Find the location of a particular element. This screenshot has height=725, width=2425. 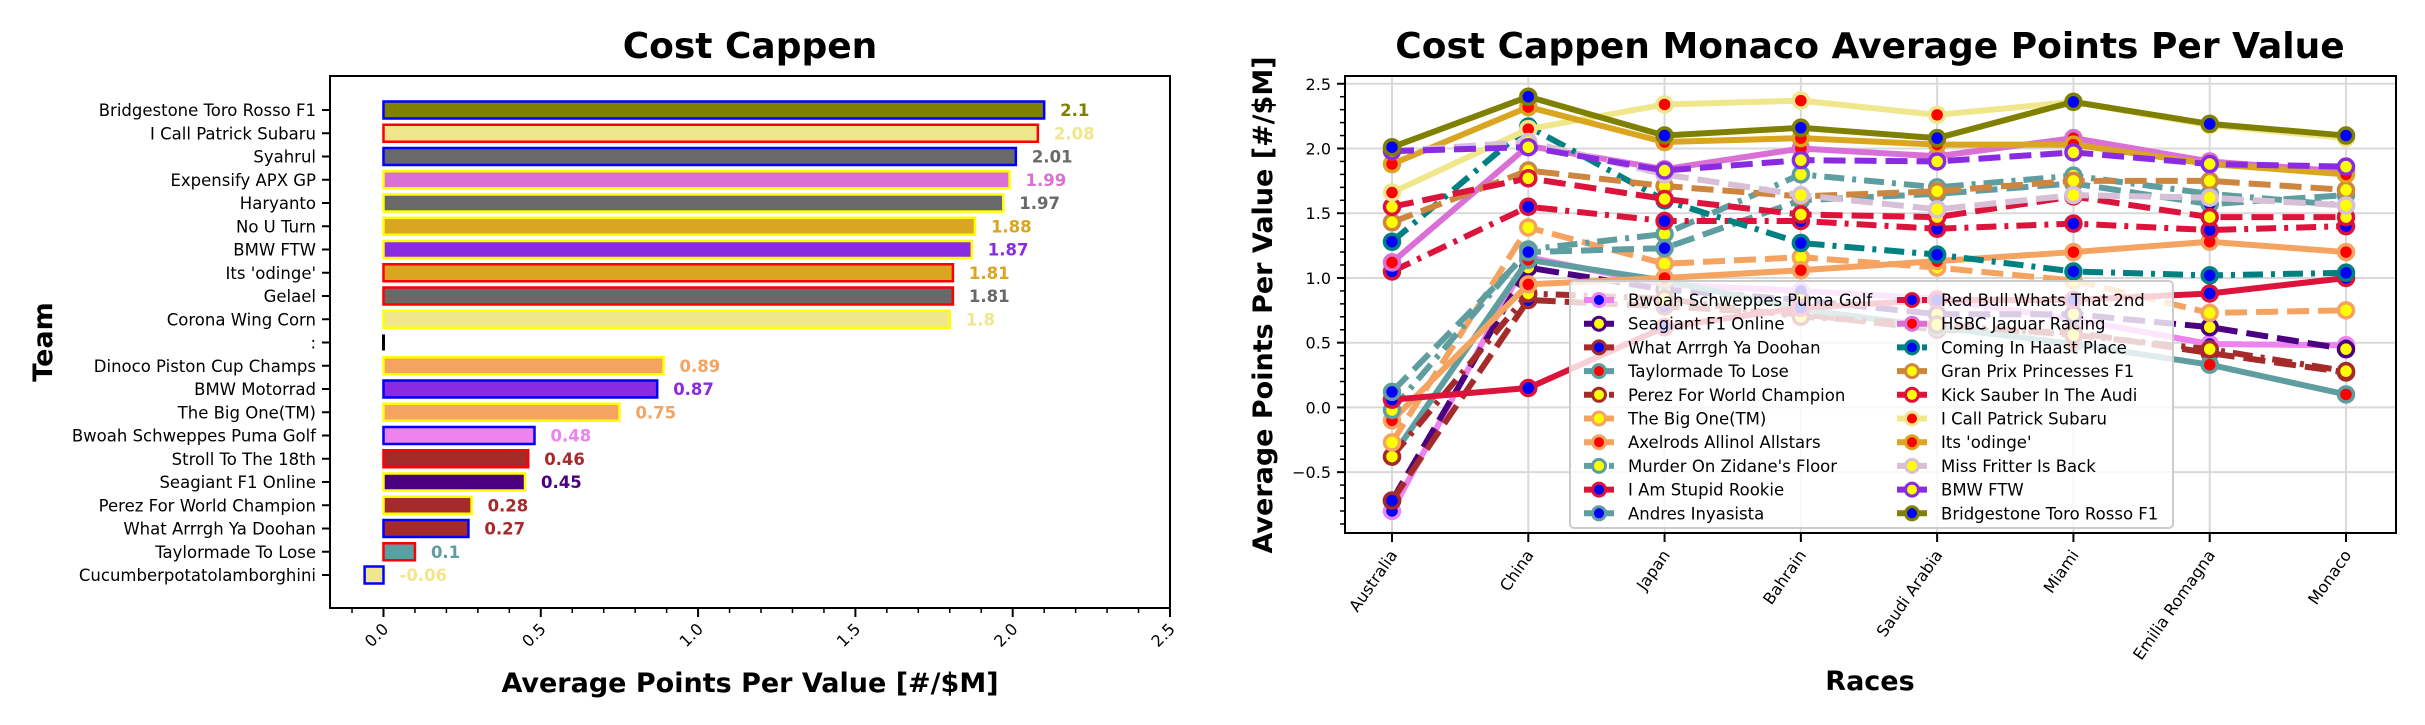

legend-label: Kick Sauber In The Audi is located at coordinates (2039, 395).